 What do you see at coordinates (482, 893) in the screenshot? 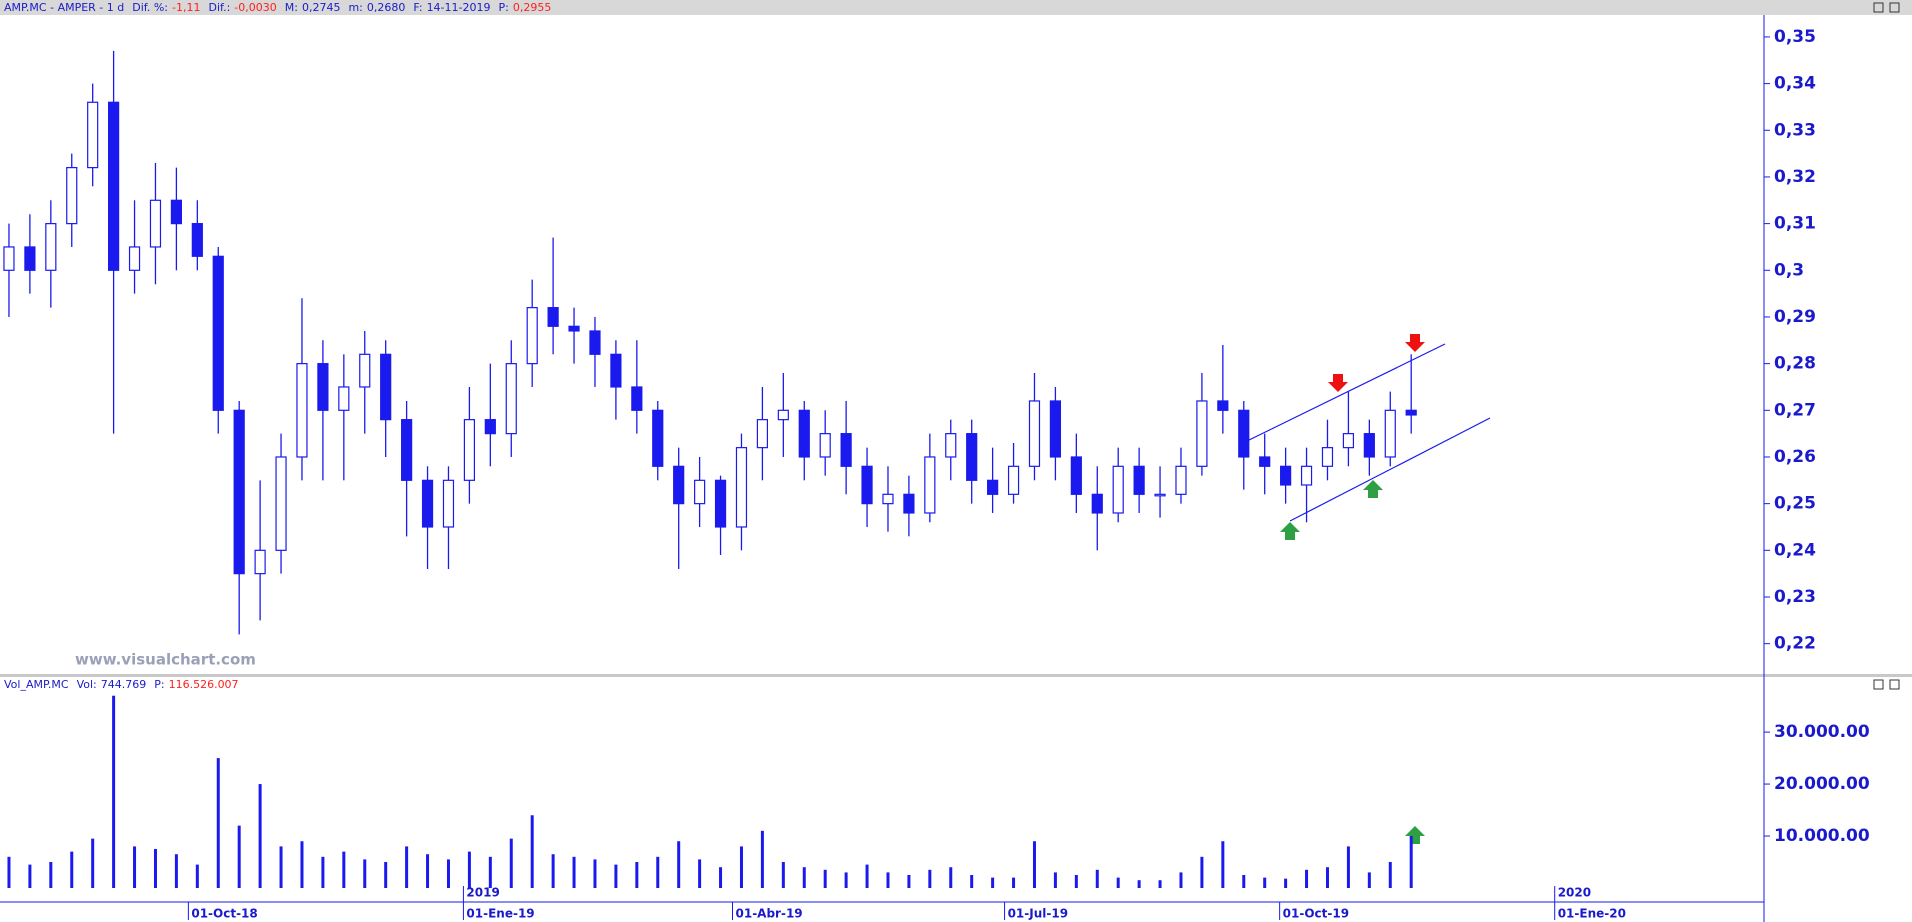
I see `year-tick-label: 2019` at bounding box center [482, 893].